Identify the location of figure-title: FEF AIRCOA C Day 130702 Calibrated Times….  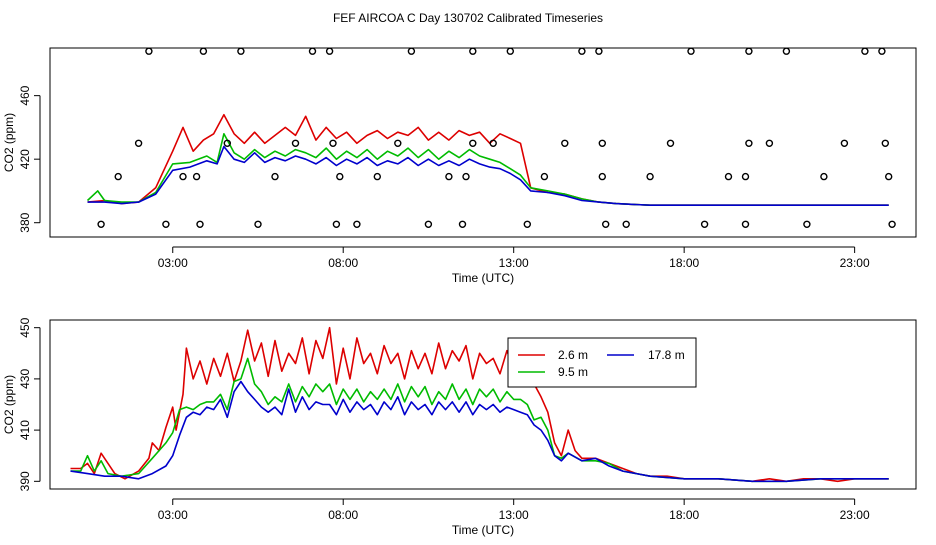
(468, 18).